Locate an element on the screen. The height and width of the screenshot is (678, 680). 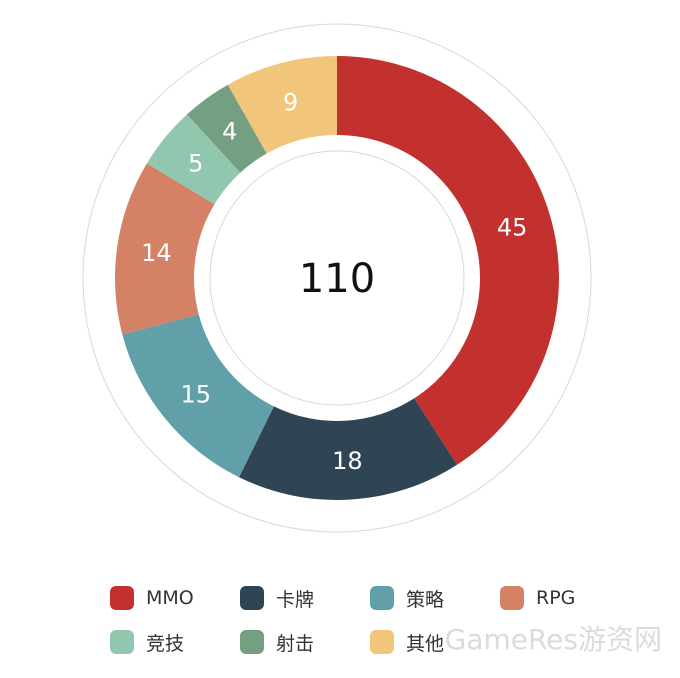
legend-item-5: 射击 is located at coordinates (305, 642).